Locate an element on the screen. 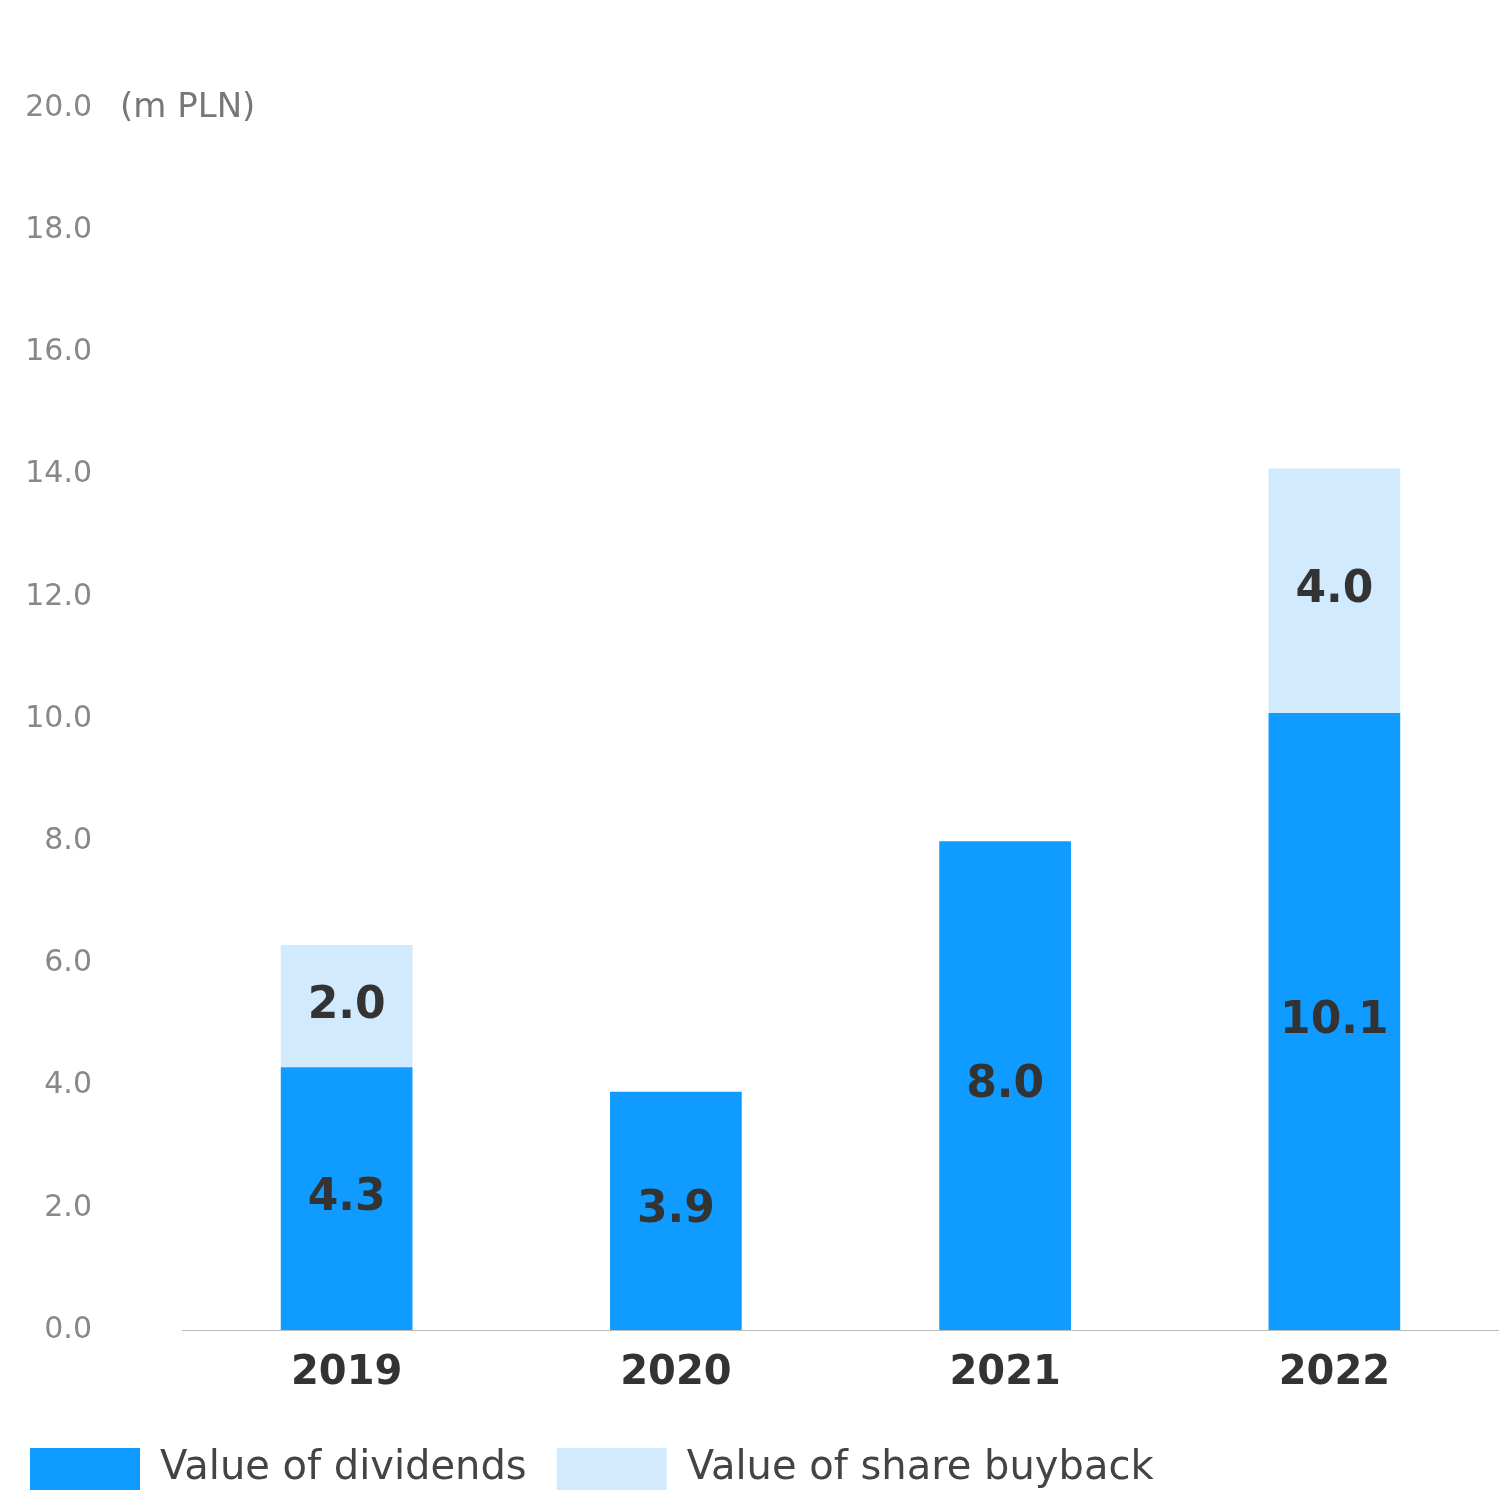  y-tick-label: 16.0 is located at coordinates (58, 350).